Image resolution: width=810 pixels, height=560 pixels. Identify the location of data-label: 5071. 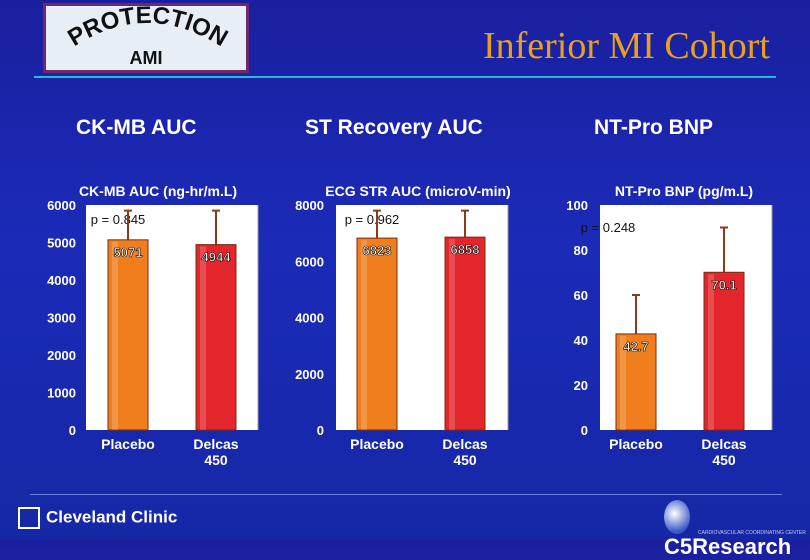
(128, 252).